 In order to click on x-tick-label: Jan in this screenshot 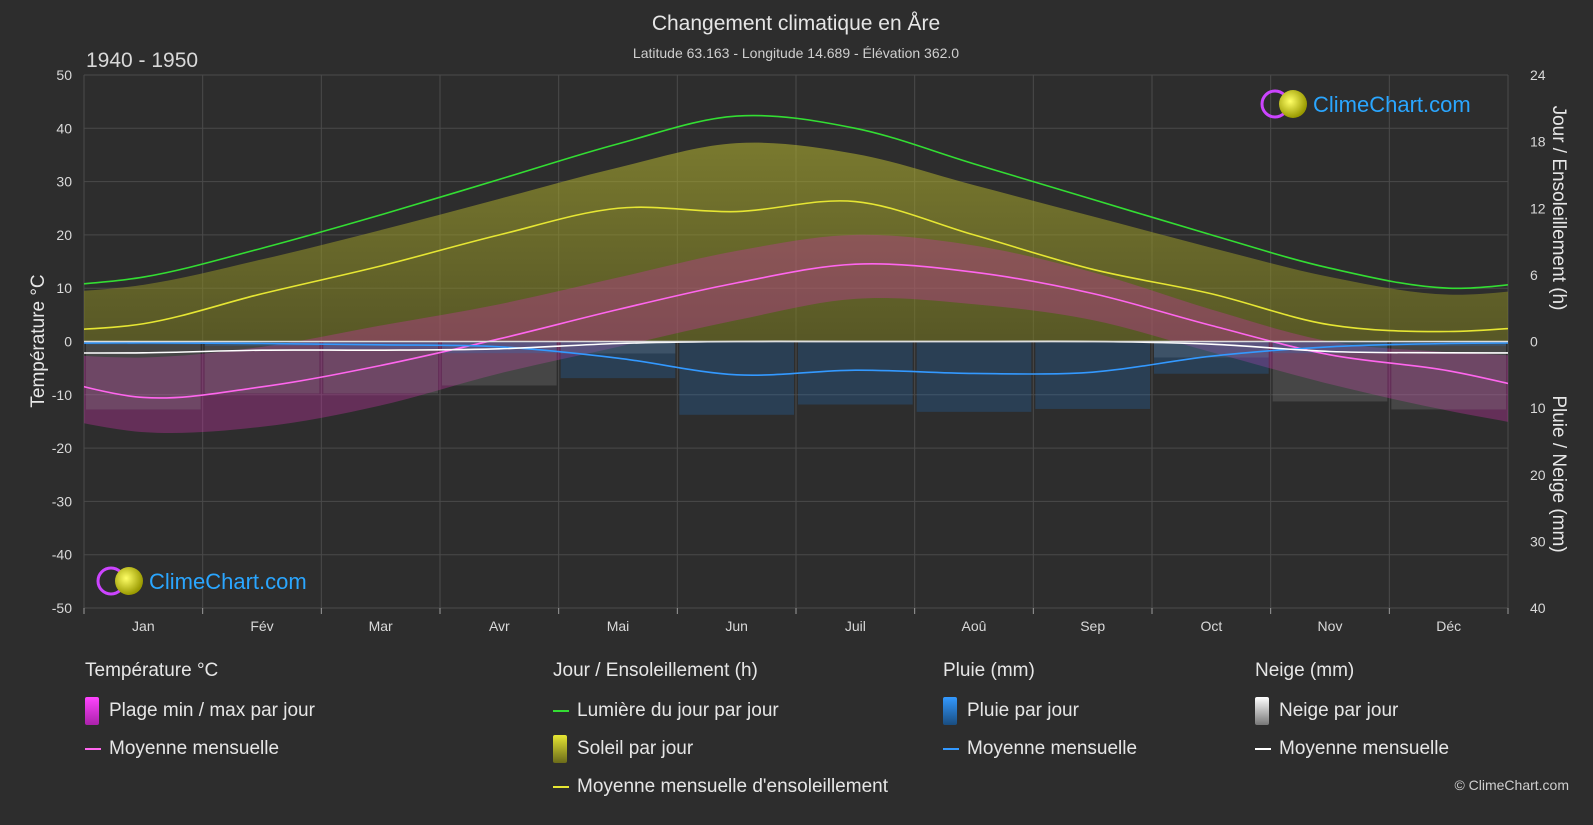, I will do `click(143, 626)`.